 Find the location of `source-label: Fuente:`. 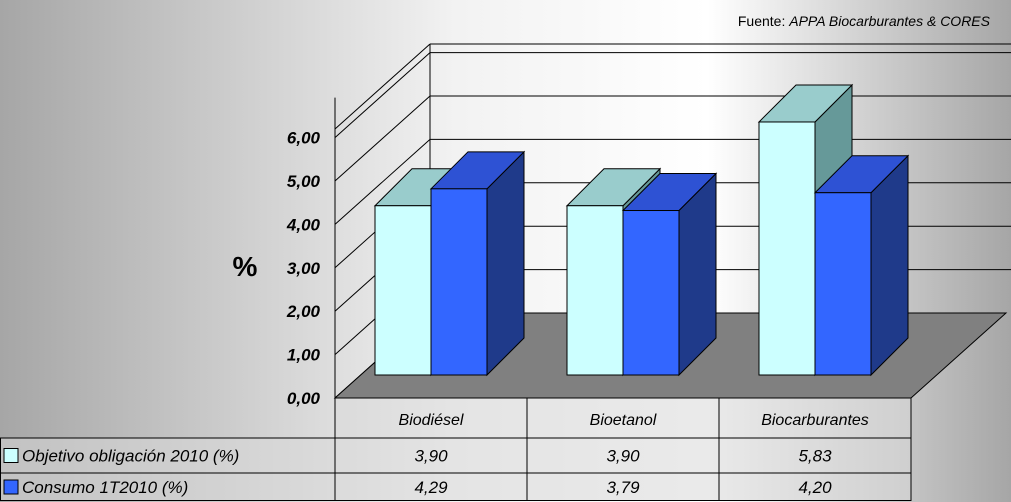

source-label: Fuente: is located at coordinates (763, 21).